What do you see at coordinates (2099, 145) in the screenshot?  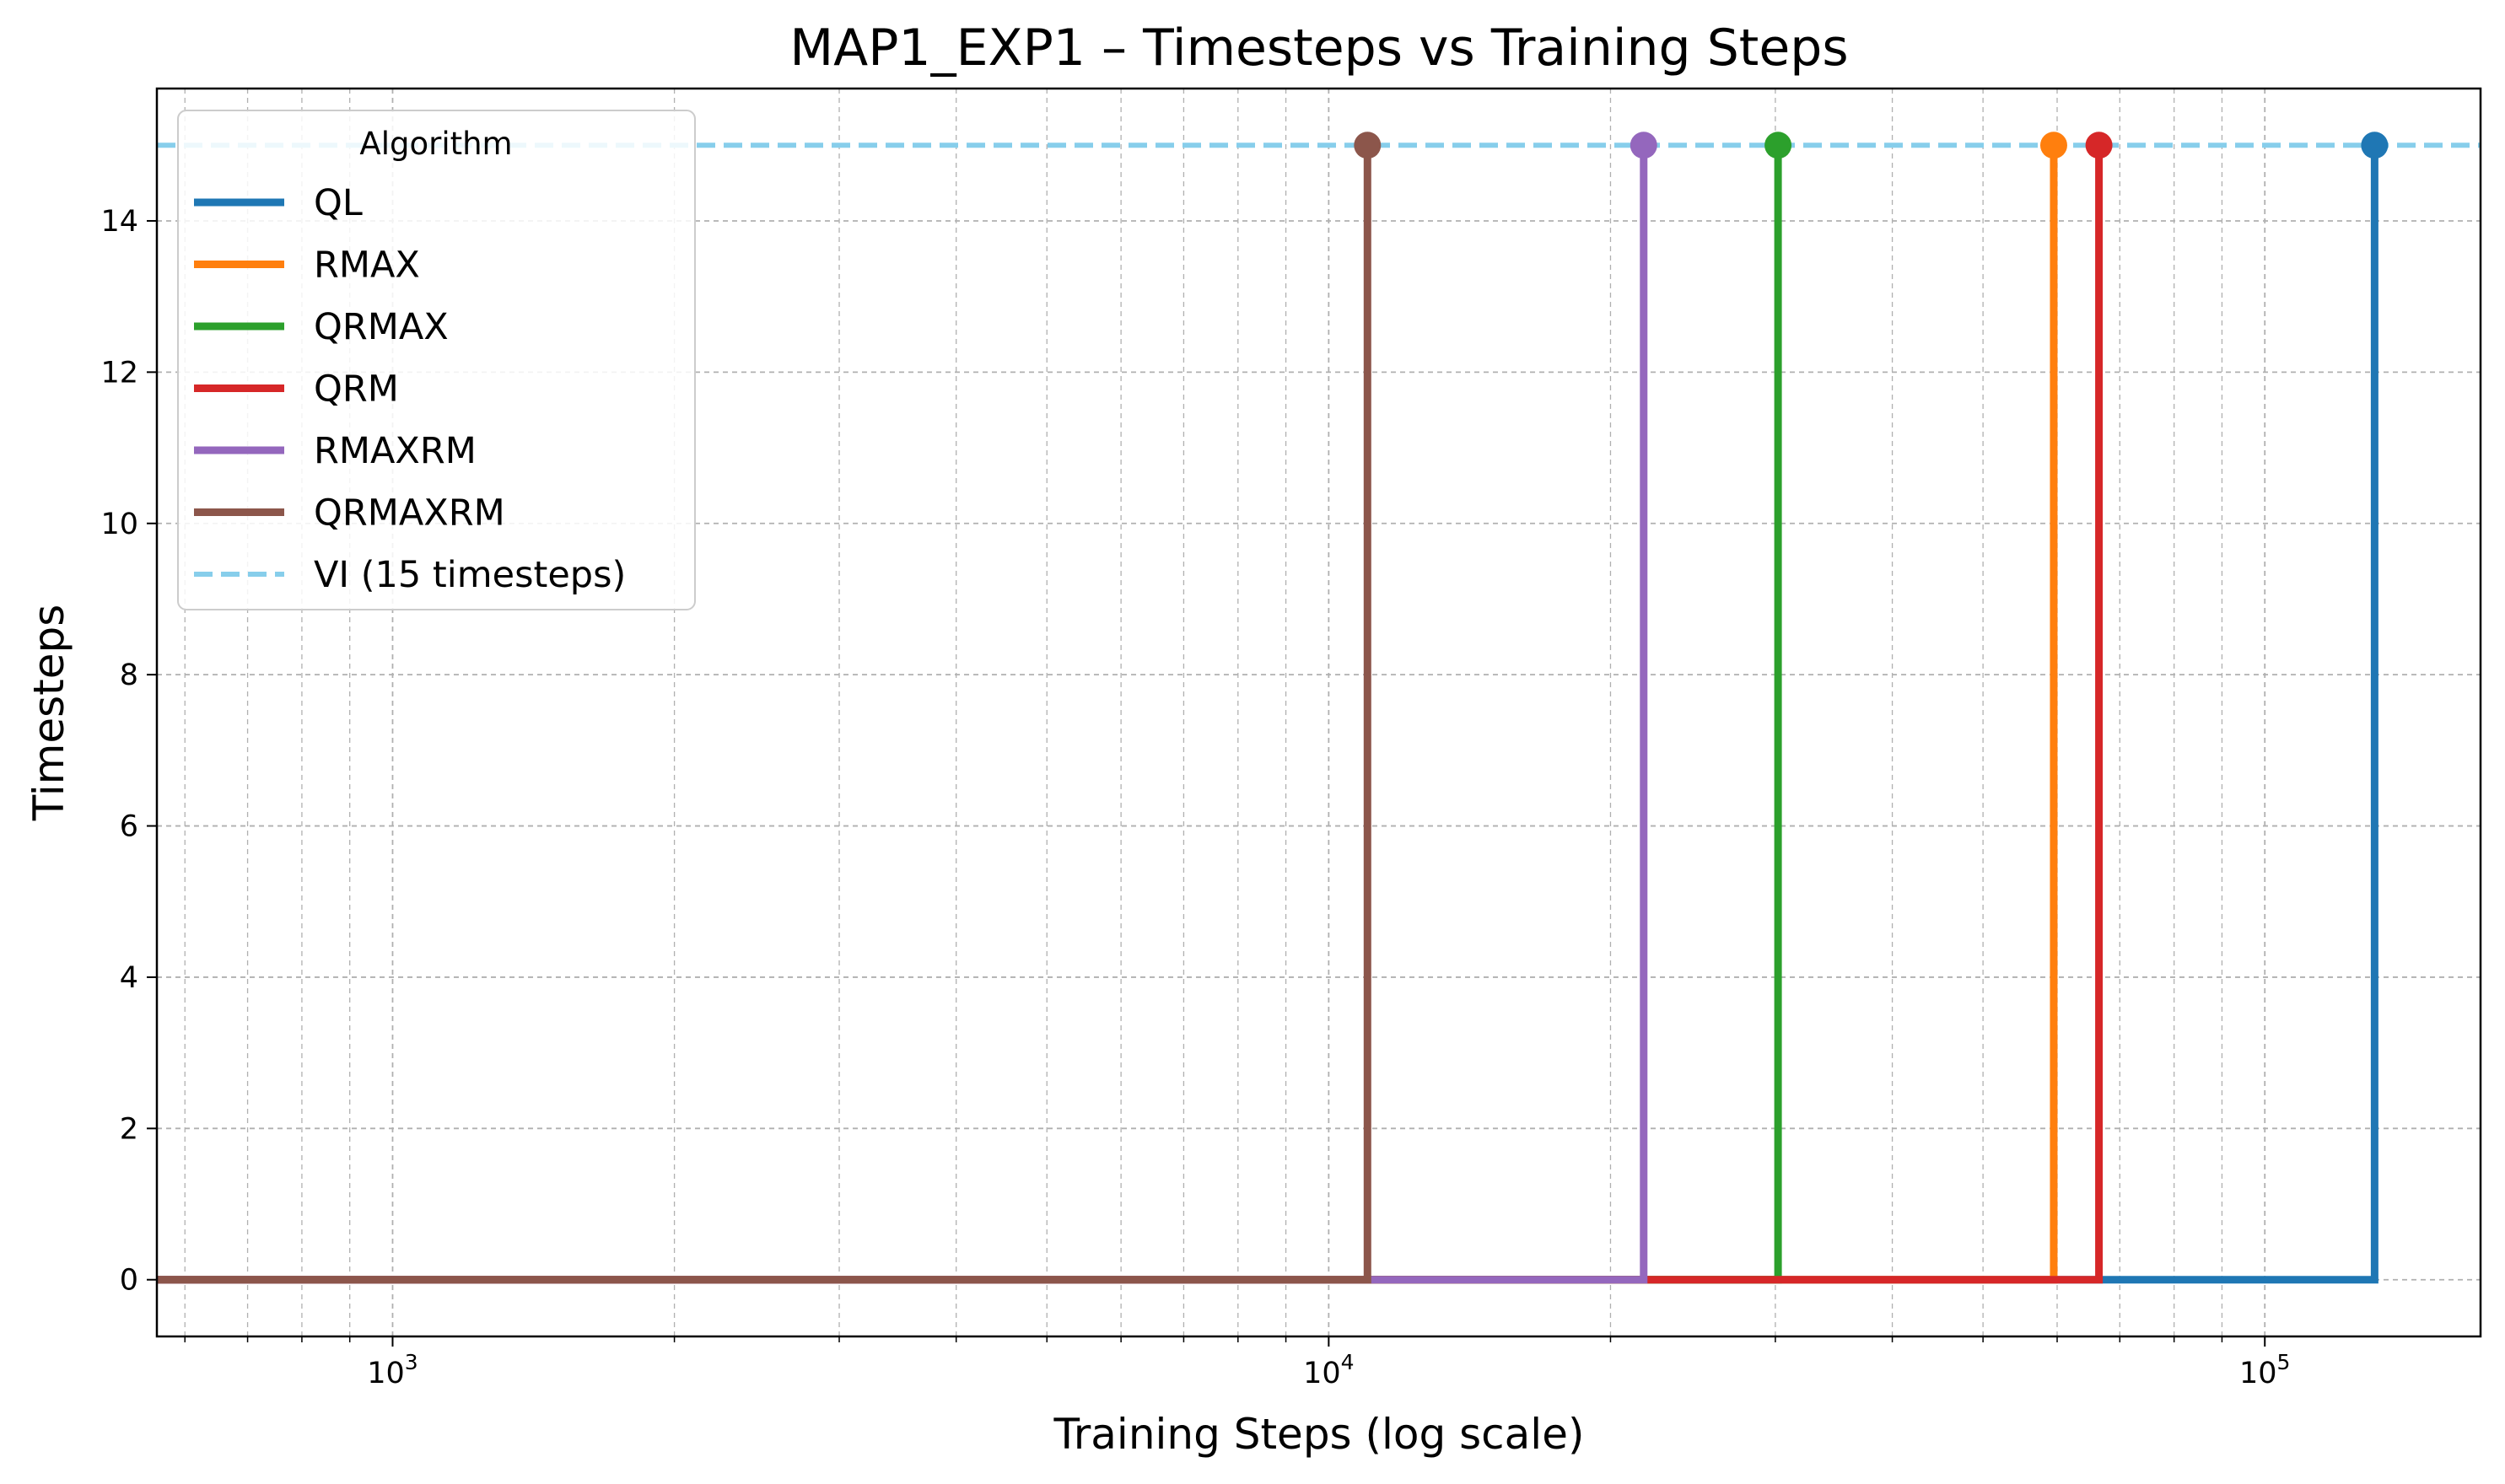 I see `series-marker-qrm` at bounding box center [2099, 145].